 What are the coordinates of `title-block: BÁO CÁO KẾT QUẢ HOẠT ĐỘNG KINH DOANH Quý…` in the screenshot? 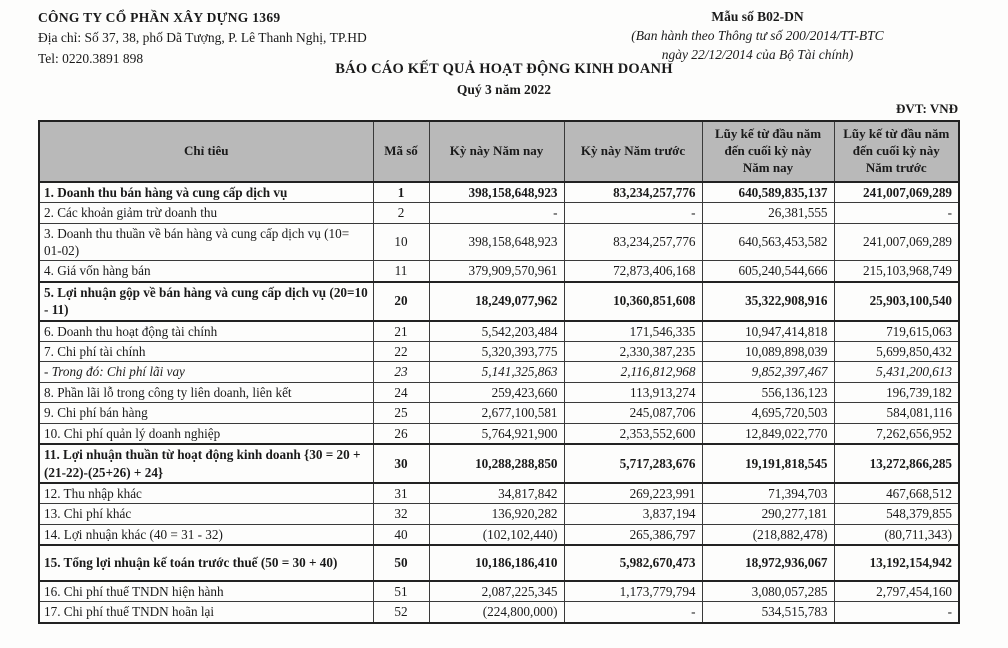 It's located at (504, 79).